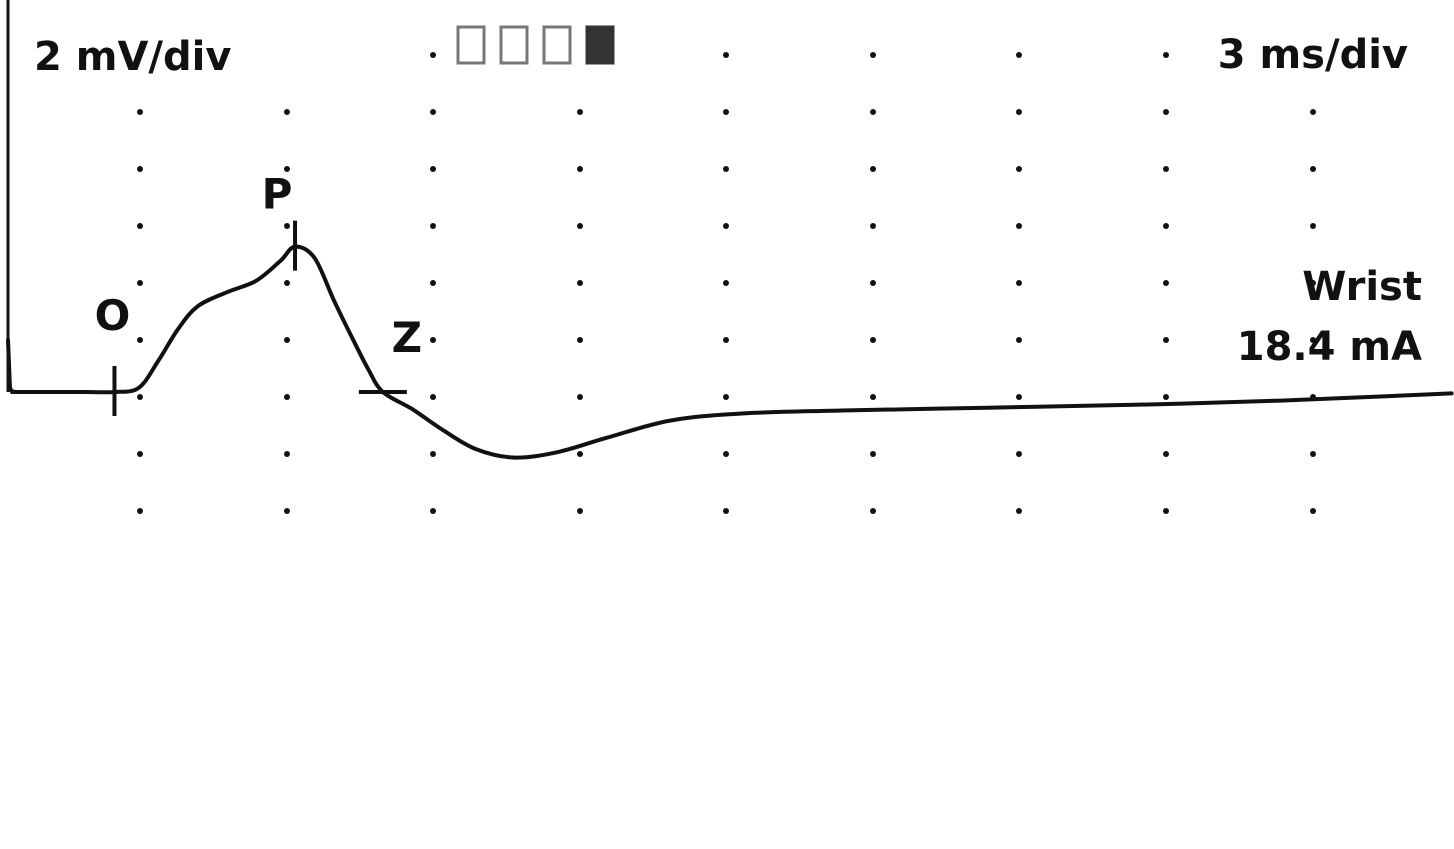 The image size is (1454, 849). What do you see at coordinates (277, 194) in the screenshot?
I see `marker-p-label: P` at bounding box center [277, 194].